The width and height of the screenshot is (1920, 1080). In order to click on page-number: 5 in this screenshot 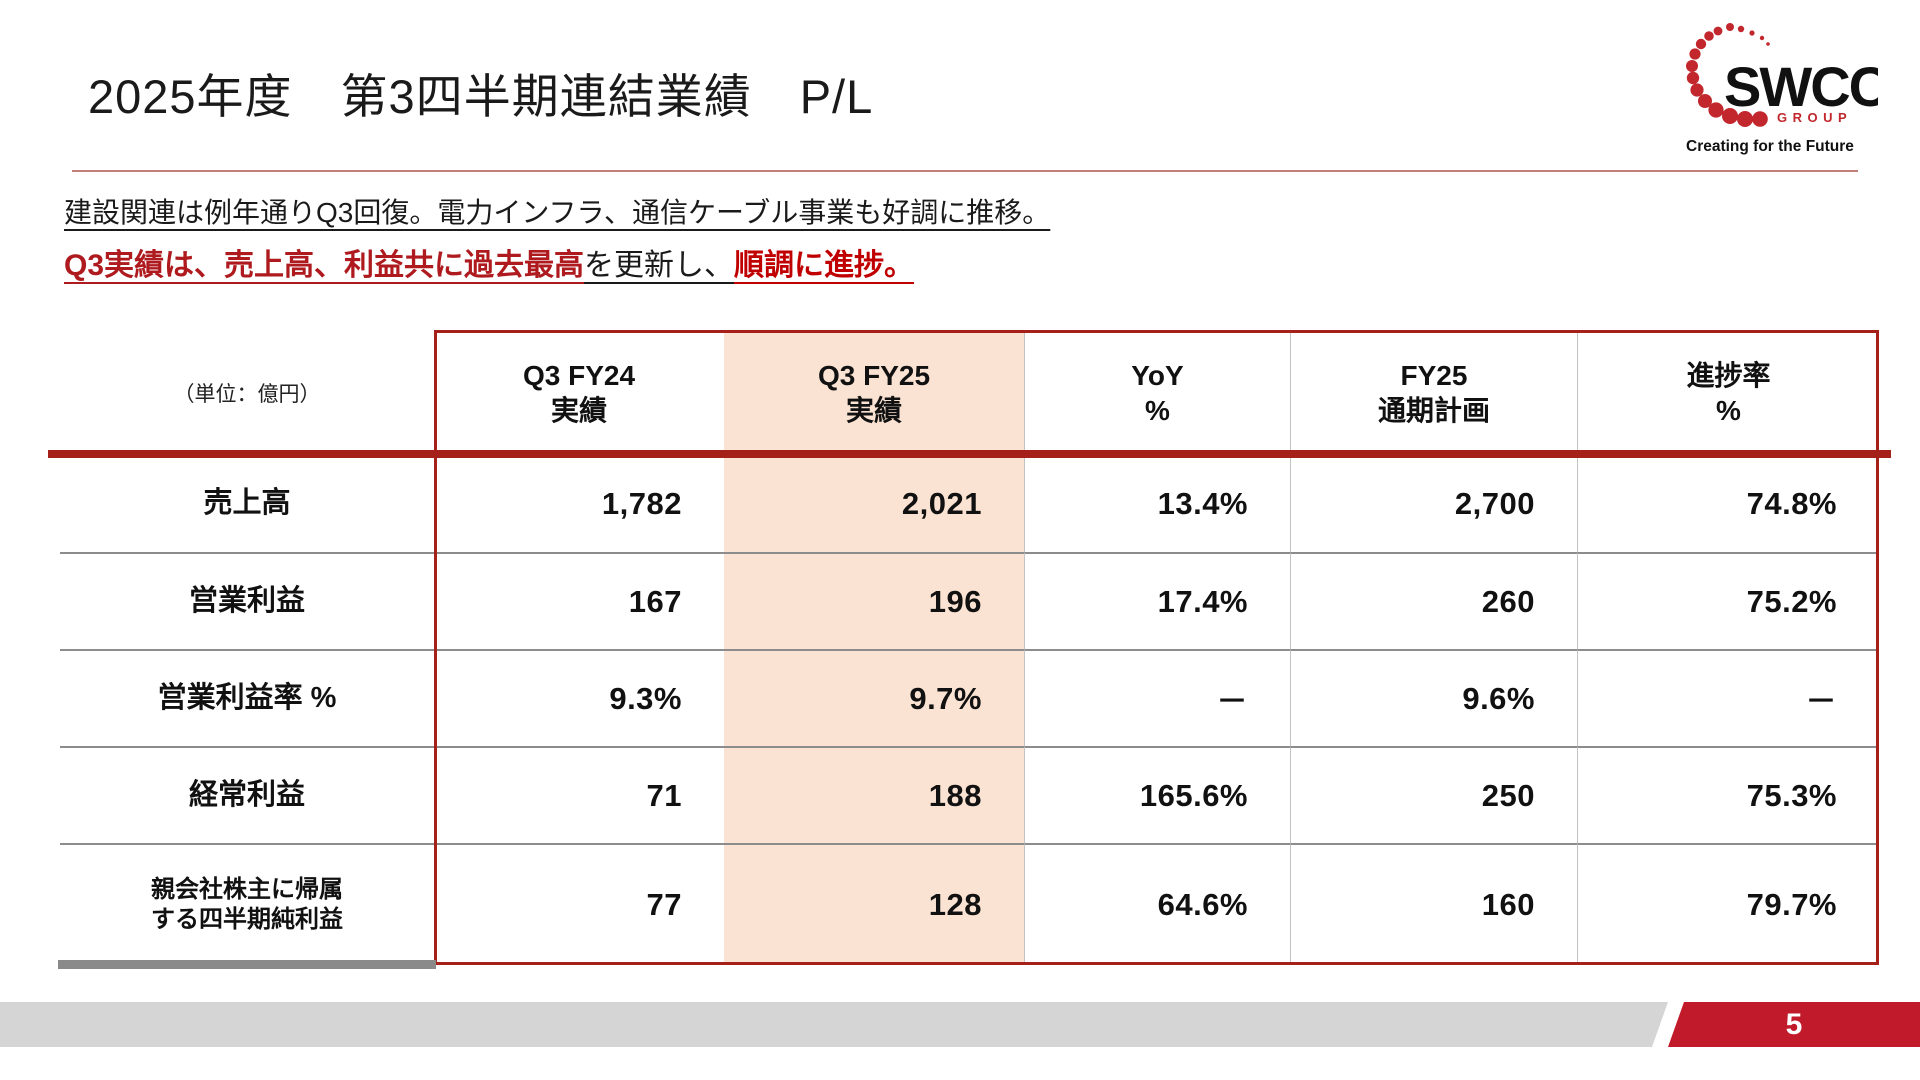, I will do `click(1794, 1024)`.